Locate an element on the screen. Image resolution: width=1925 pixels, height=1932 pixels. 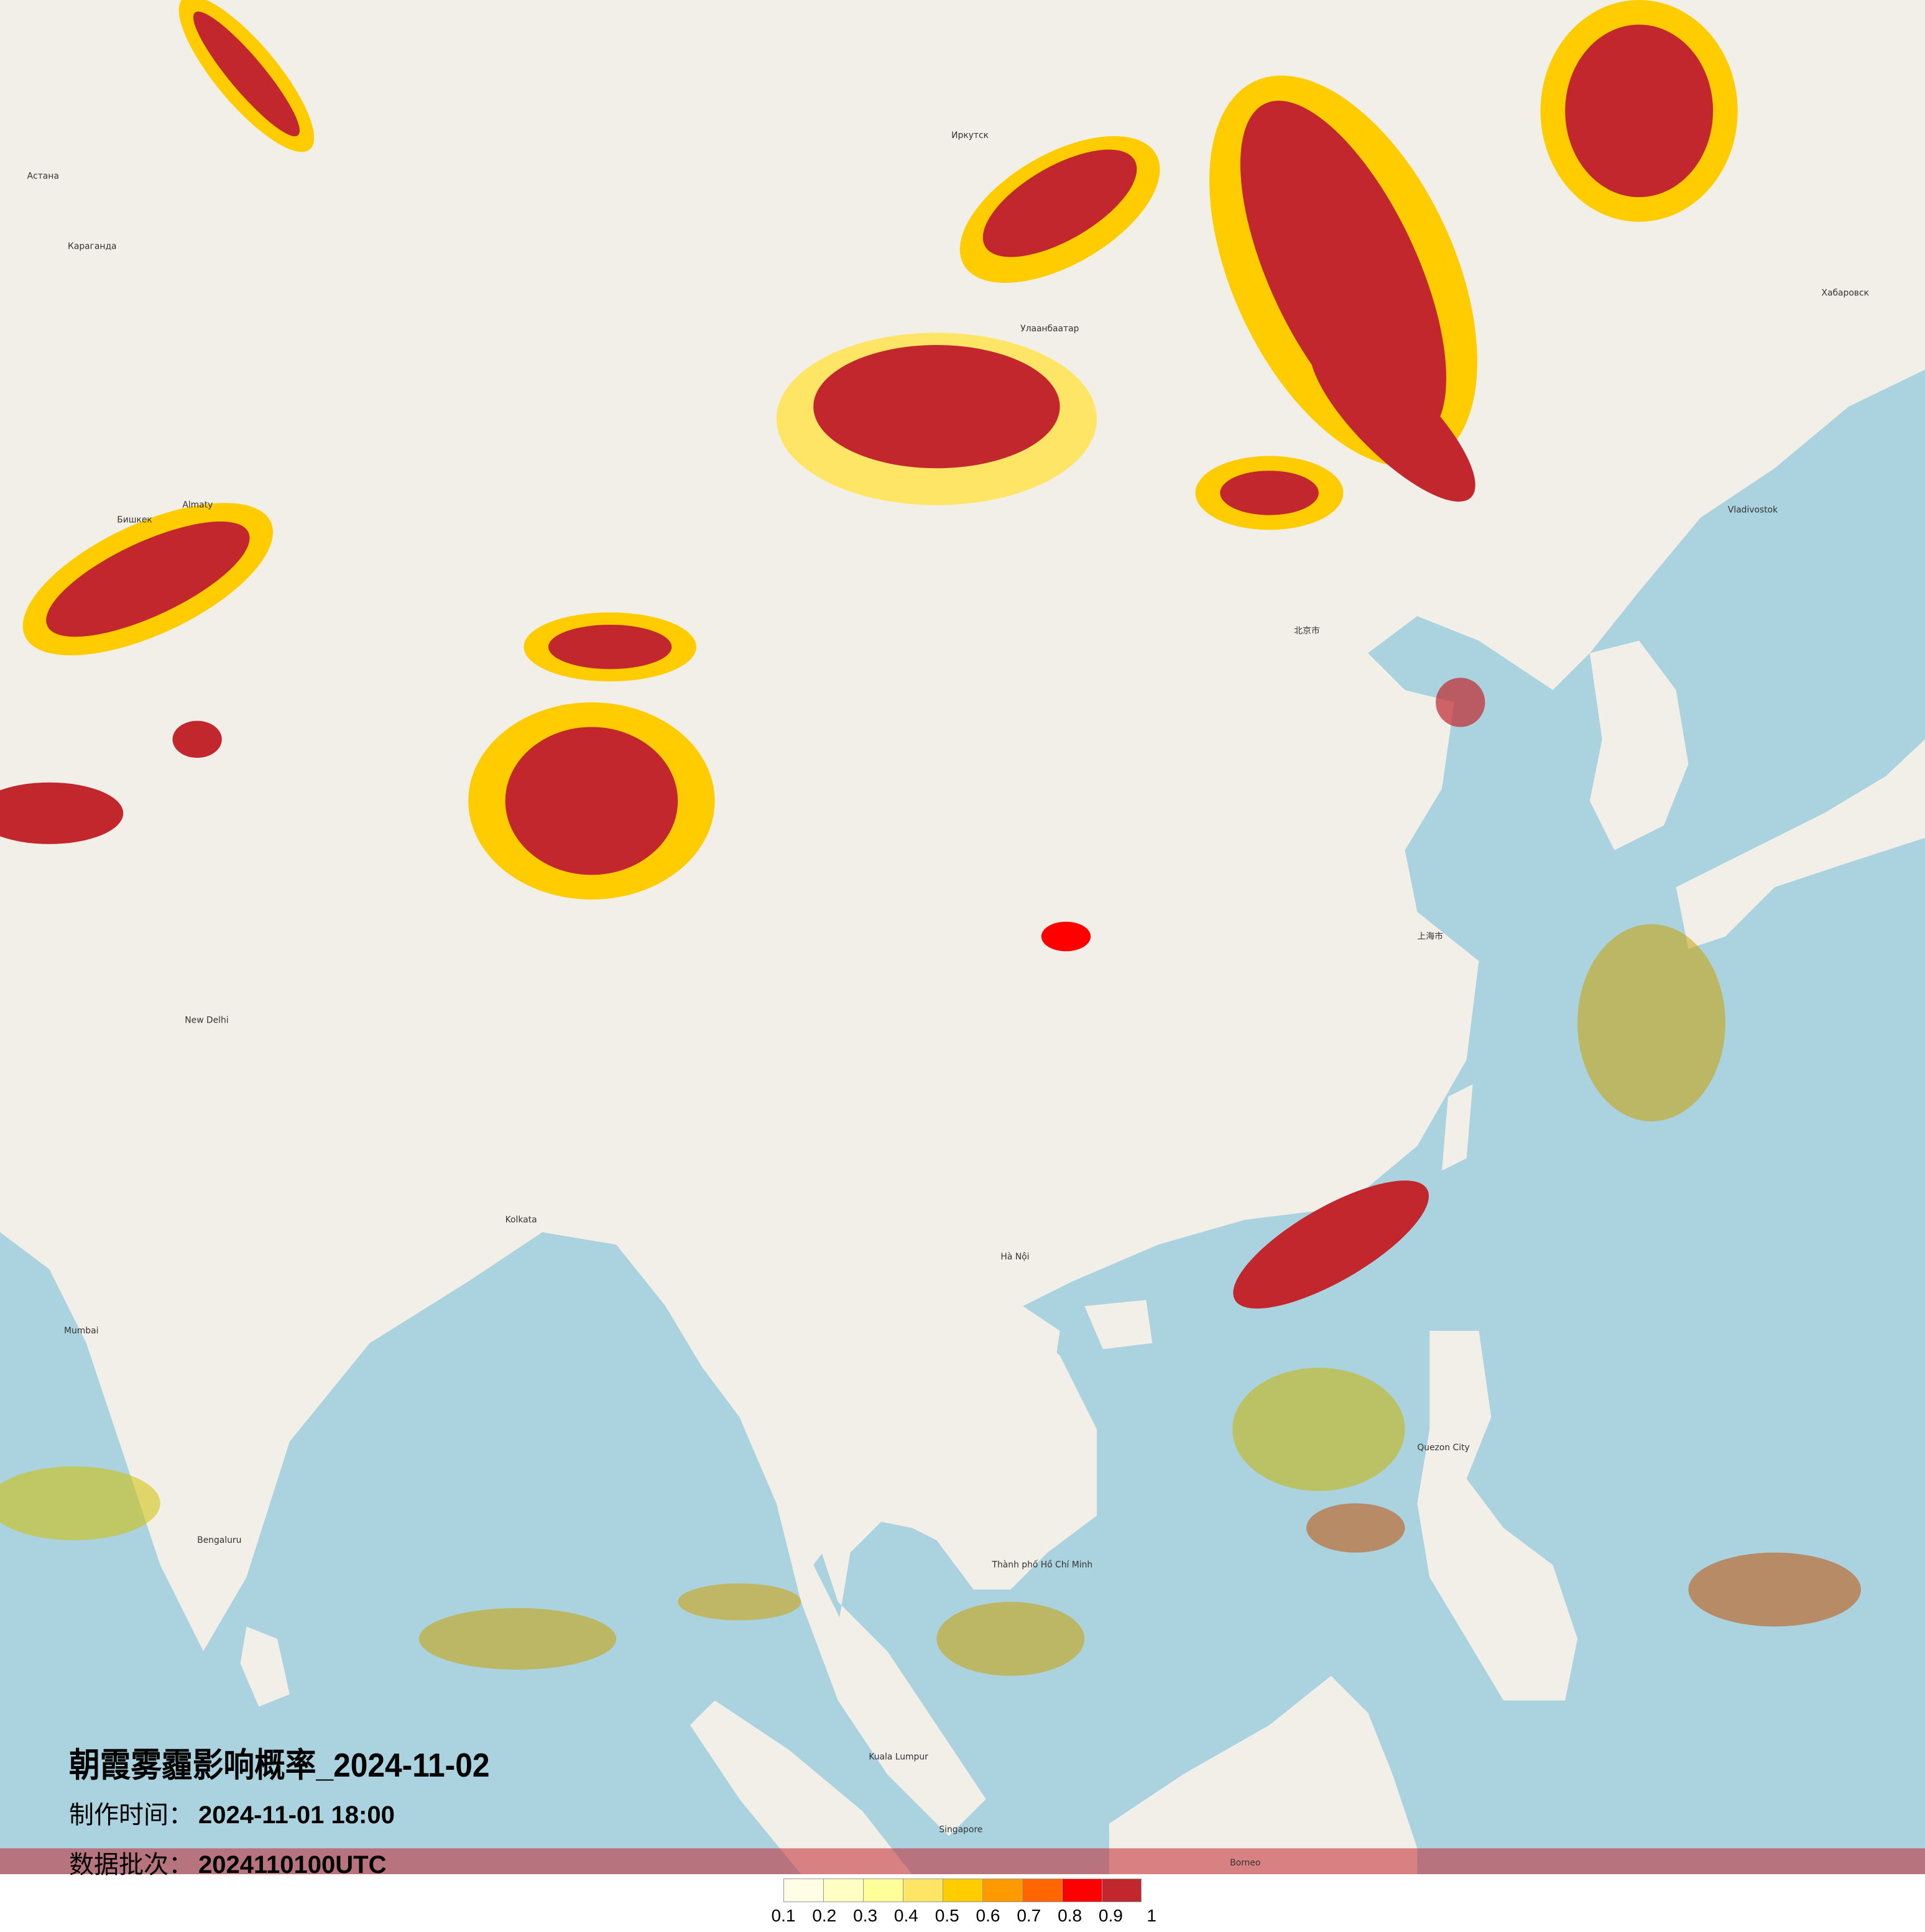
place-label: Иркутск is located at coordinates (970, 135).